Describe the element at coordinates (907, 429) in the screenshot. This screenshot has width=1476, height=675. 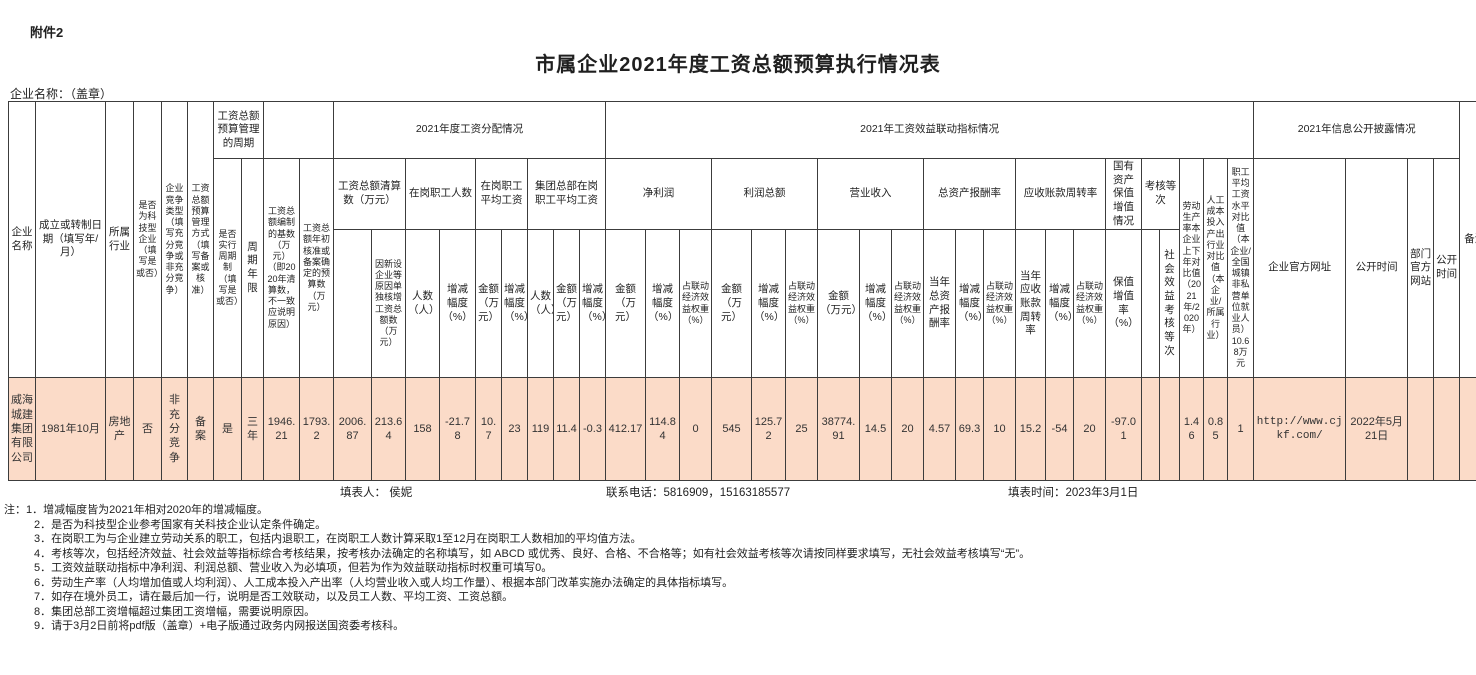
I see `cell-rev-weight: 20` at that location.